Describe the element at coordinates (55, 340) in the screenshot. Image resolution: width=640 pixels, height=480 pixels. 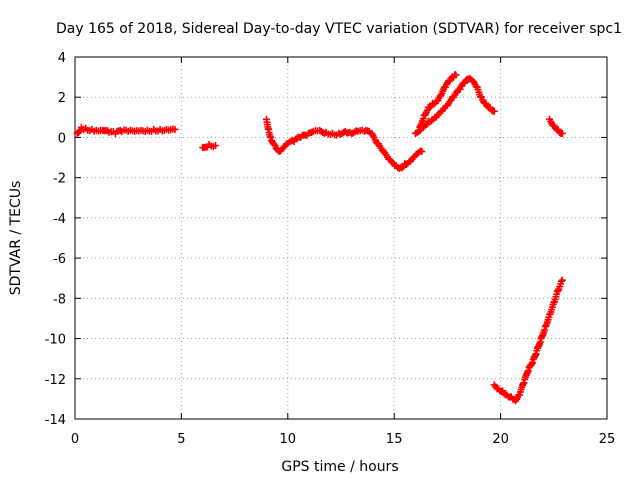
I see `y-tick-label: -10` at that location.